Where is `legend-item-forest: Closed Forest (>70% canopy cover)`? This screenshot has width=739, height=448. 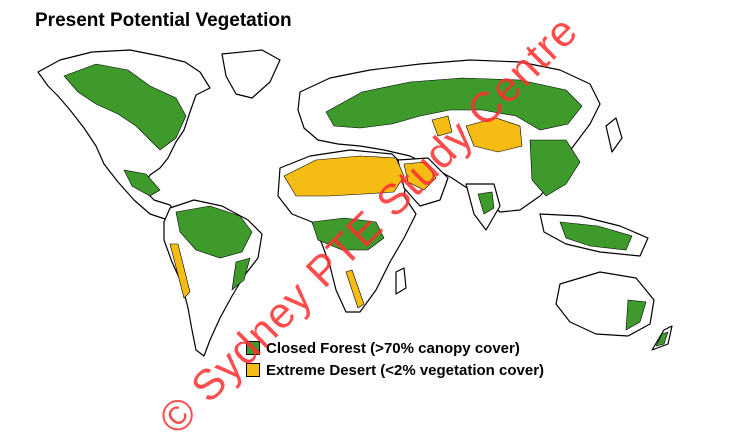 legend-item-forest: Closed Forest (>70% canopy cover) is located at coordinates (395, 348).